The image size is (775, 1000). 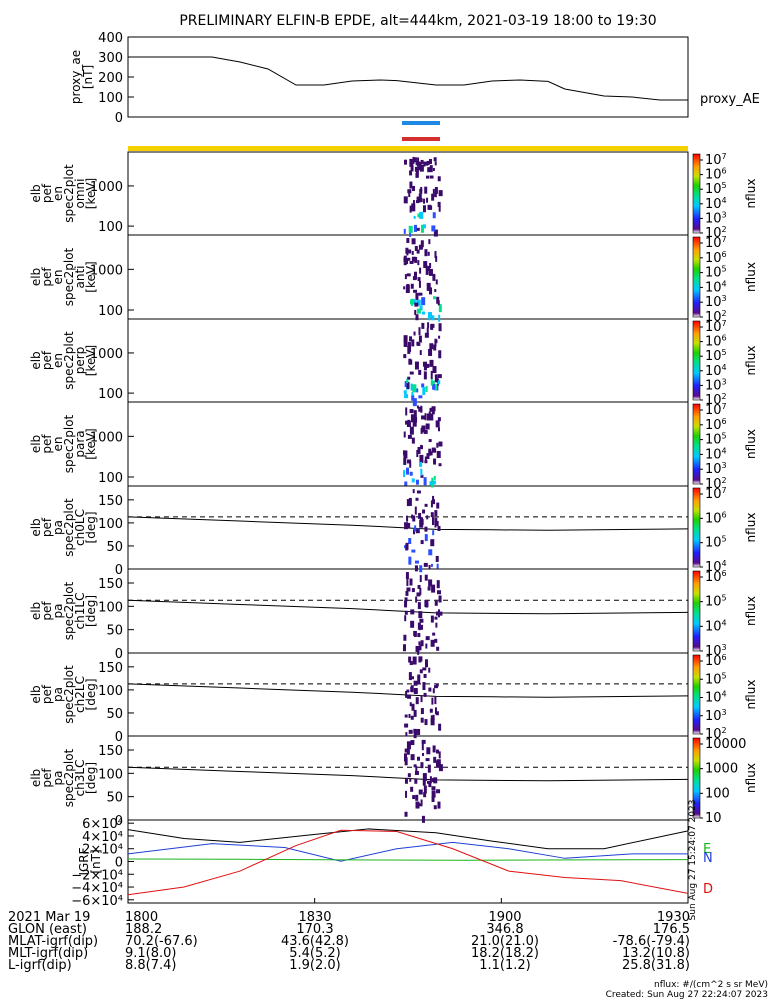 What do you see at coordinates (716, 661) in the screenshot?
I see `pa_ch2-cbtick-label: 10⁶` at bounding box center [716, 661].